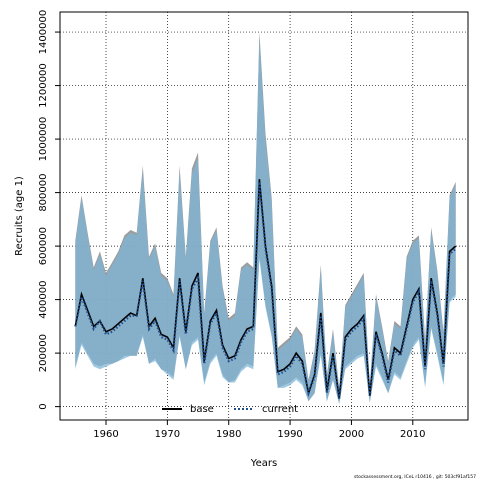 Image resolution: width=480 pixels, height=480 pixels. What do you see at coordinates (43, 139) in the screenshot?
I see `y-tick-label: 1000000` at bounding box center [43, 139].